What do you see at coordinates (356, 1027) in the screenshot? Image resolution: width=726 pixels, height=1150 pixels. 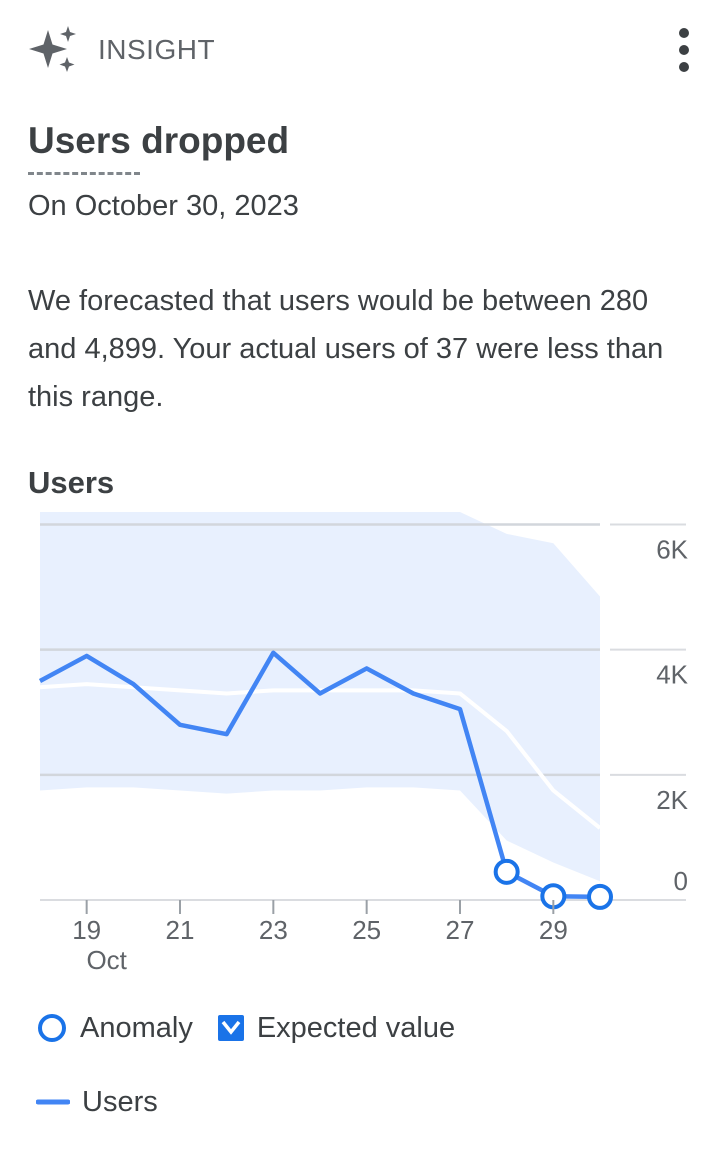 I see `legend-expected-label: Expected value` at bounding box center [356, 1027].